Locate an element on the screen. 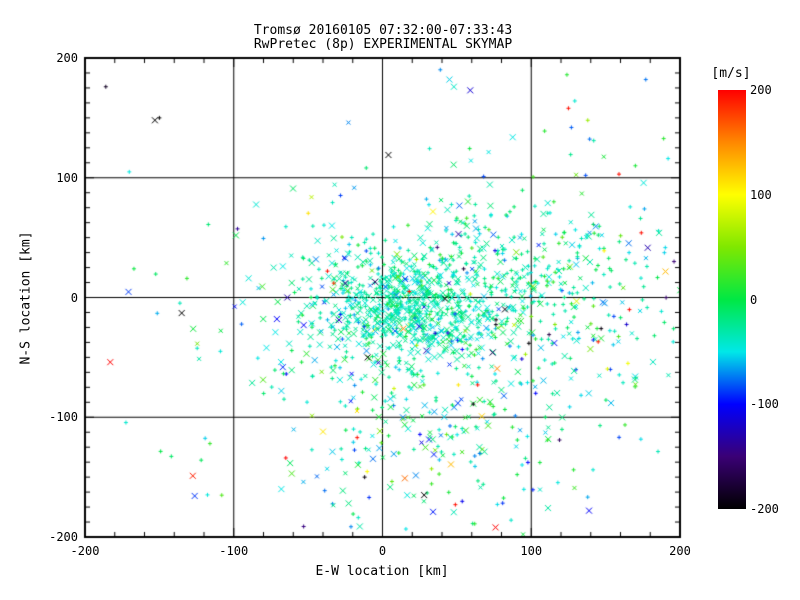  y-tick-label: 100 is located at coordinates (67, 177).